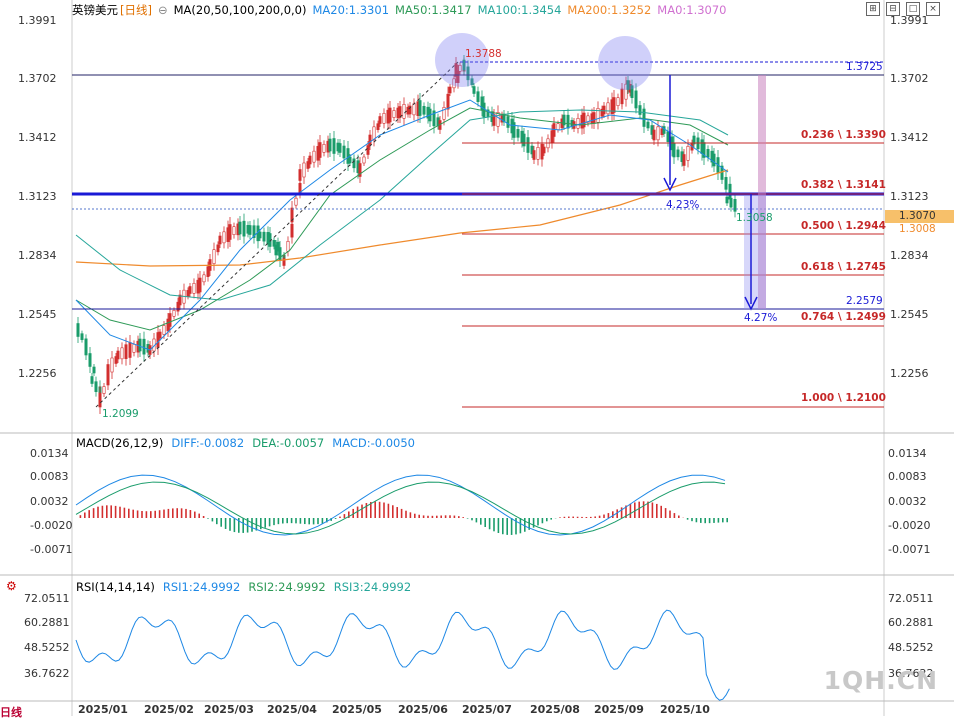 The height and width of the screenshot is (720, 954). Describe the element at coordinates (909, 20) in the screenshot. I see `price-tick-right: 1.3991` at that location.